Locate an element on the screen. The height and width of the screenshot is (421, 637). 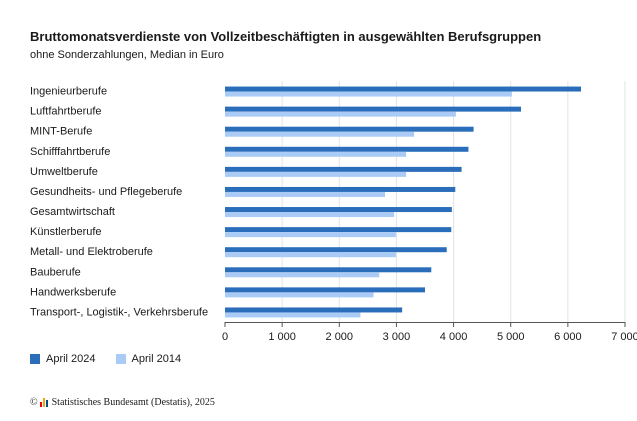
destatis-logo-icon is located at coordinates (44, 402).